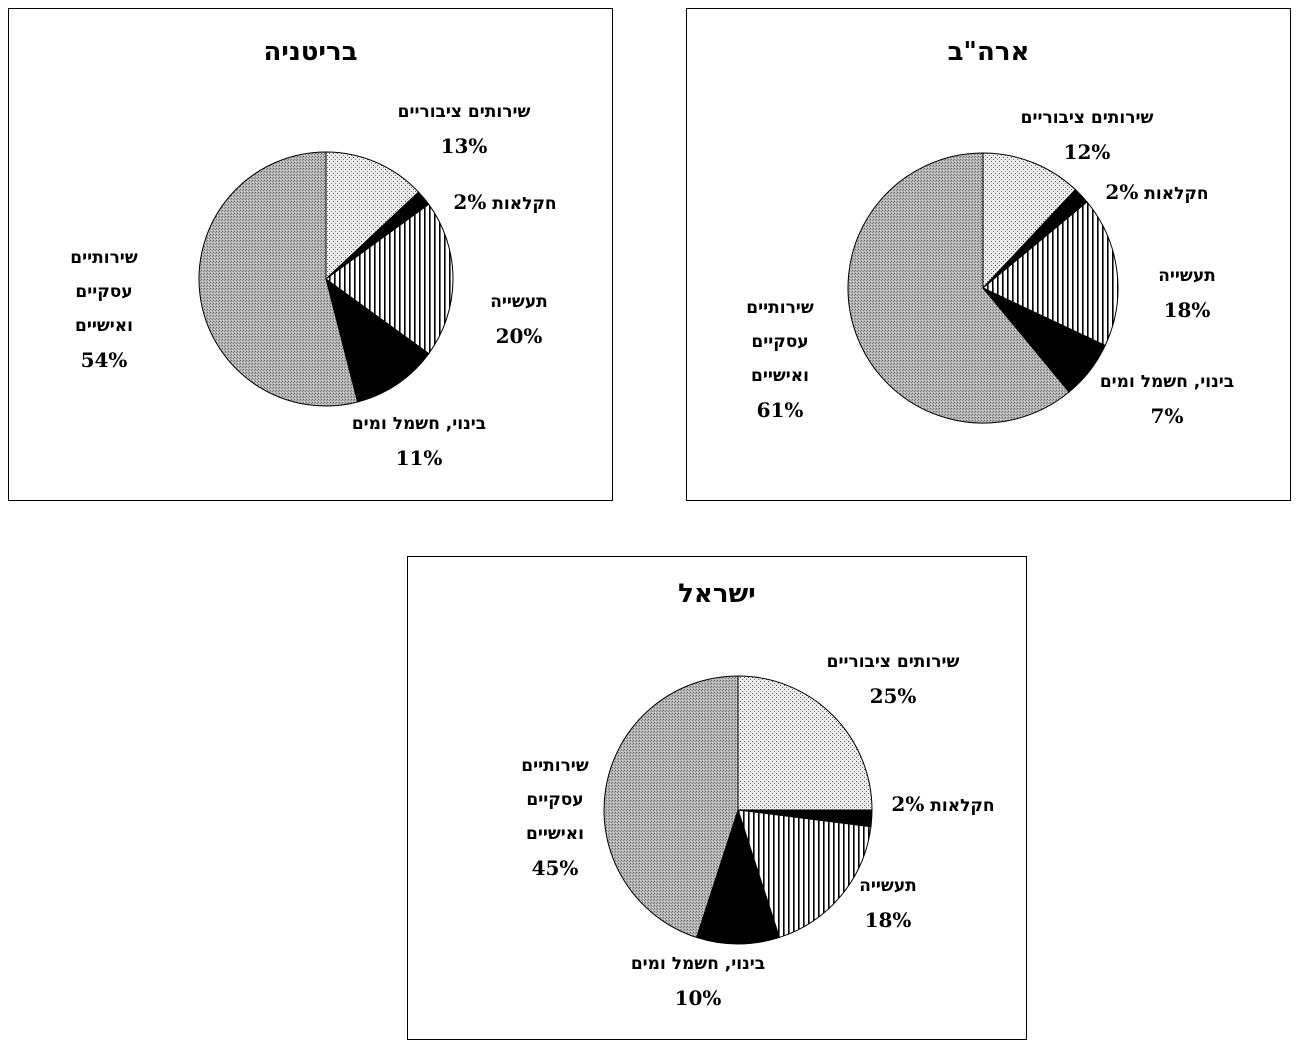 Image resolution: width=1298 pixels, height=1041 pixels. What do you see at coordinates (464, 130) in the screenshot?
I see `label-public-services: שירותים ציבוריים 13%` at bounding box center [464, 130].